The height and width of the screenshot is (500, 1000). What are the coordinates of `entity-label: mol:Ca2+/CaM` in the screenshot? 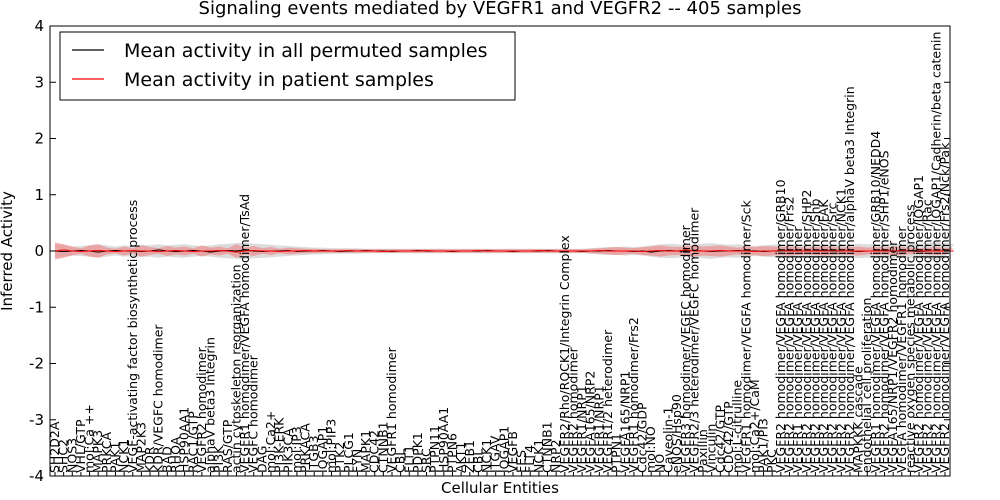 It's located at (754, 426).